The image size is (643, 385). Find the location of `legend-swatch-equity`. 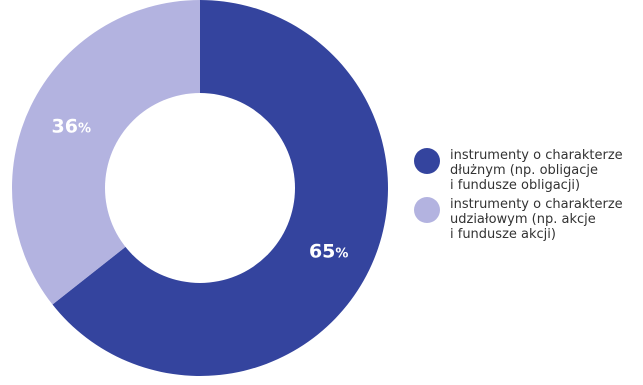

legend-swatch-equity is located at coordinates (427, 210).